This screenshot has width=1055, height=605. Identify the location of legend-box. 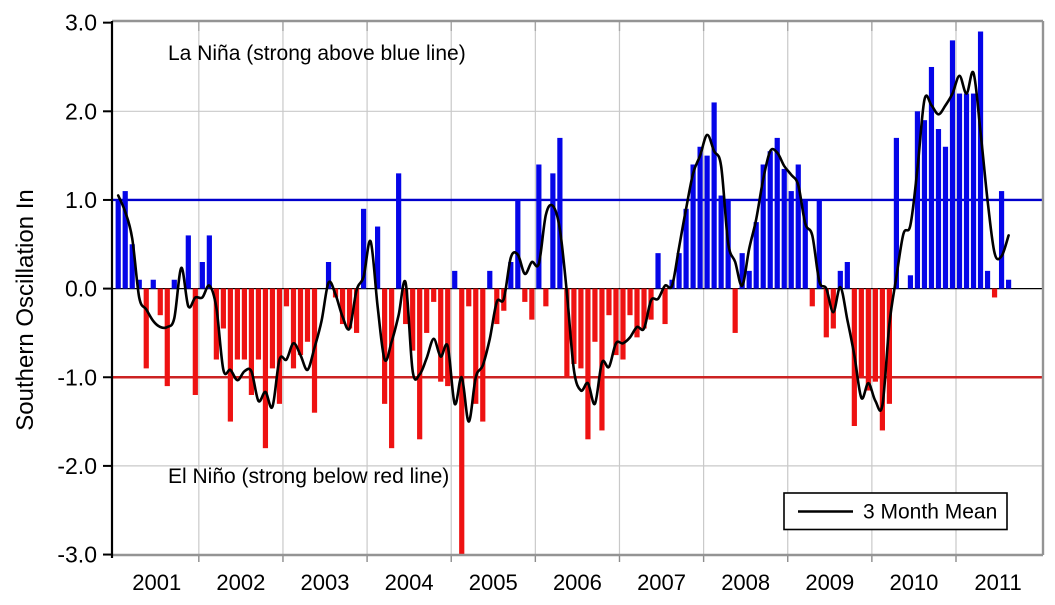
(895, 511).